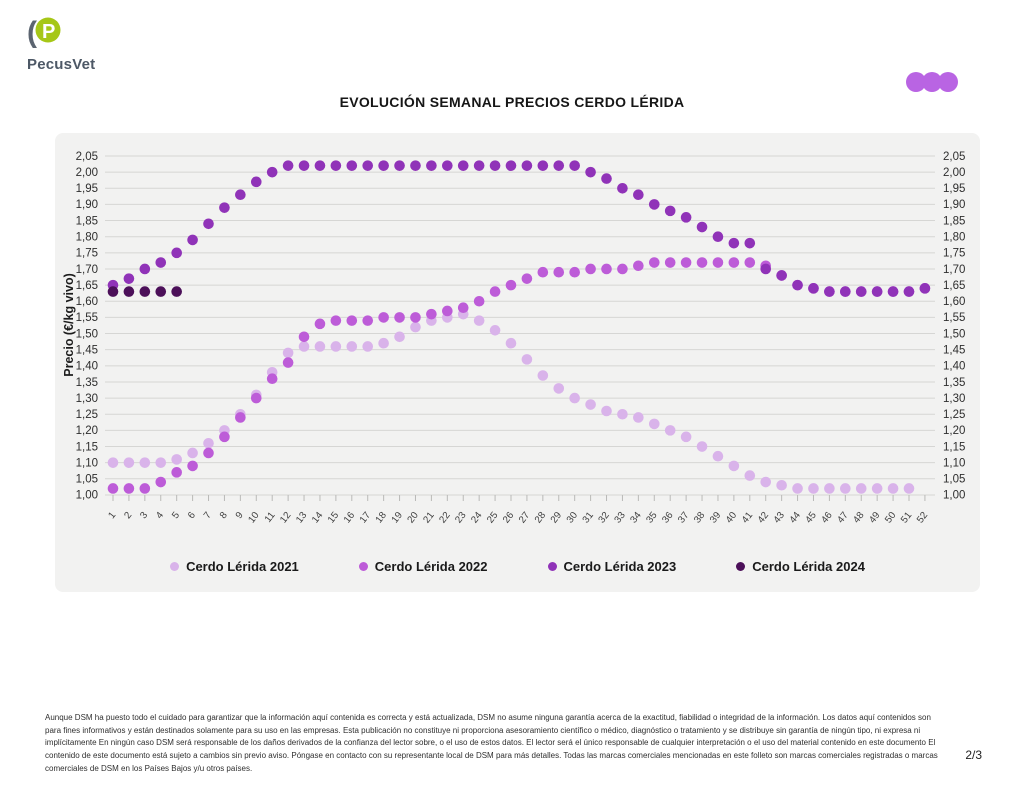 The image size is (1024, 791). What do you see at coordinates (954, 463) in the screenshot?
I see `y-tick-label-right: 1,10` at bounding box center [954, 463].